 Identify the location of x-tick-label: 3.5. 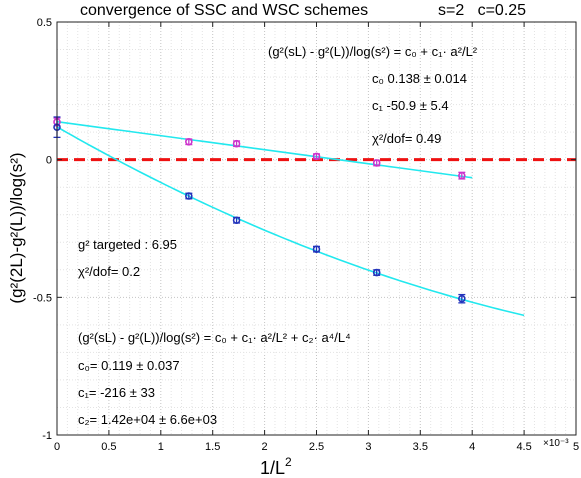
(420, 447).